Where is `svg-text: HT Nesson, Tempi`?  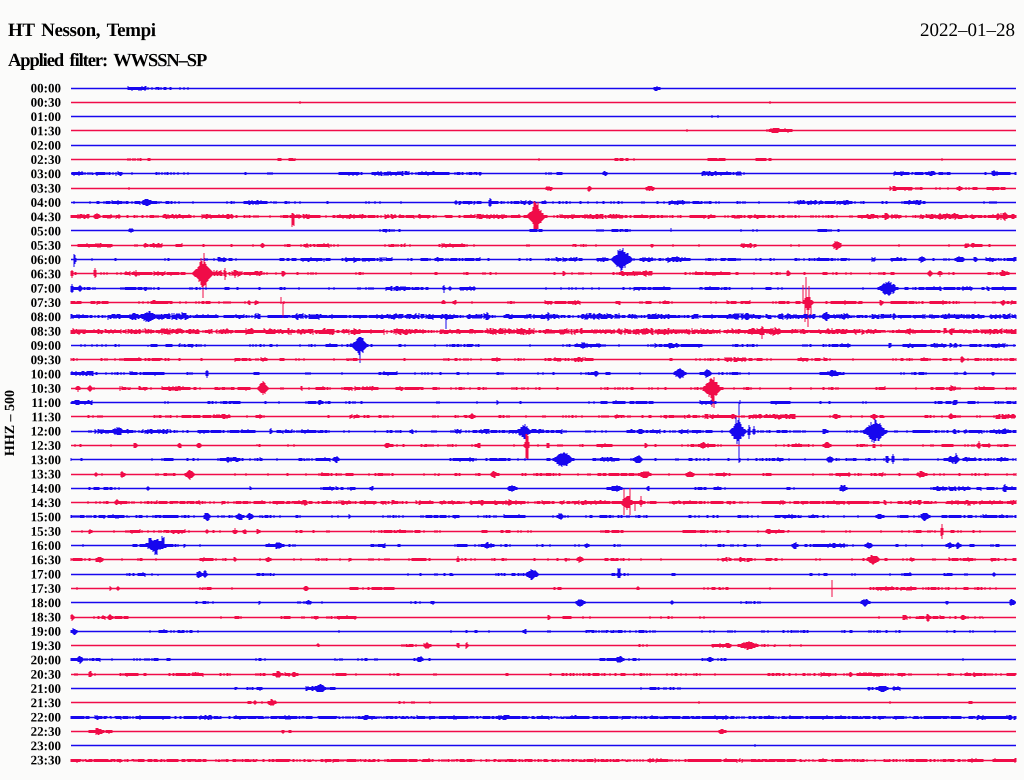 svg-text: HT Nesson, Tempi is located at coordinates (82, 30).